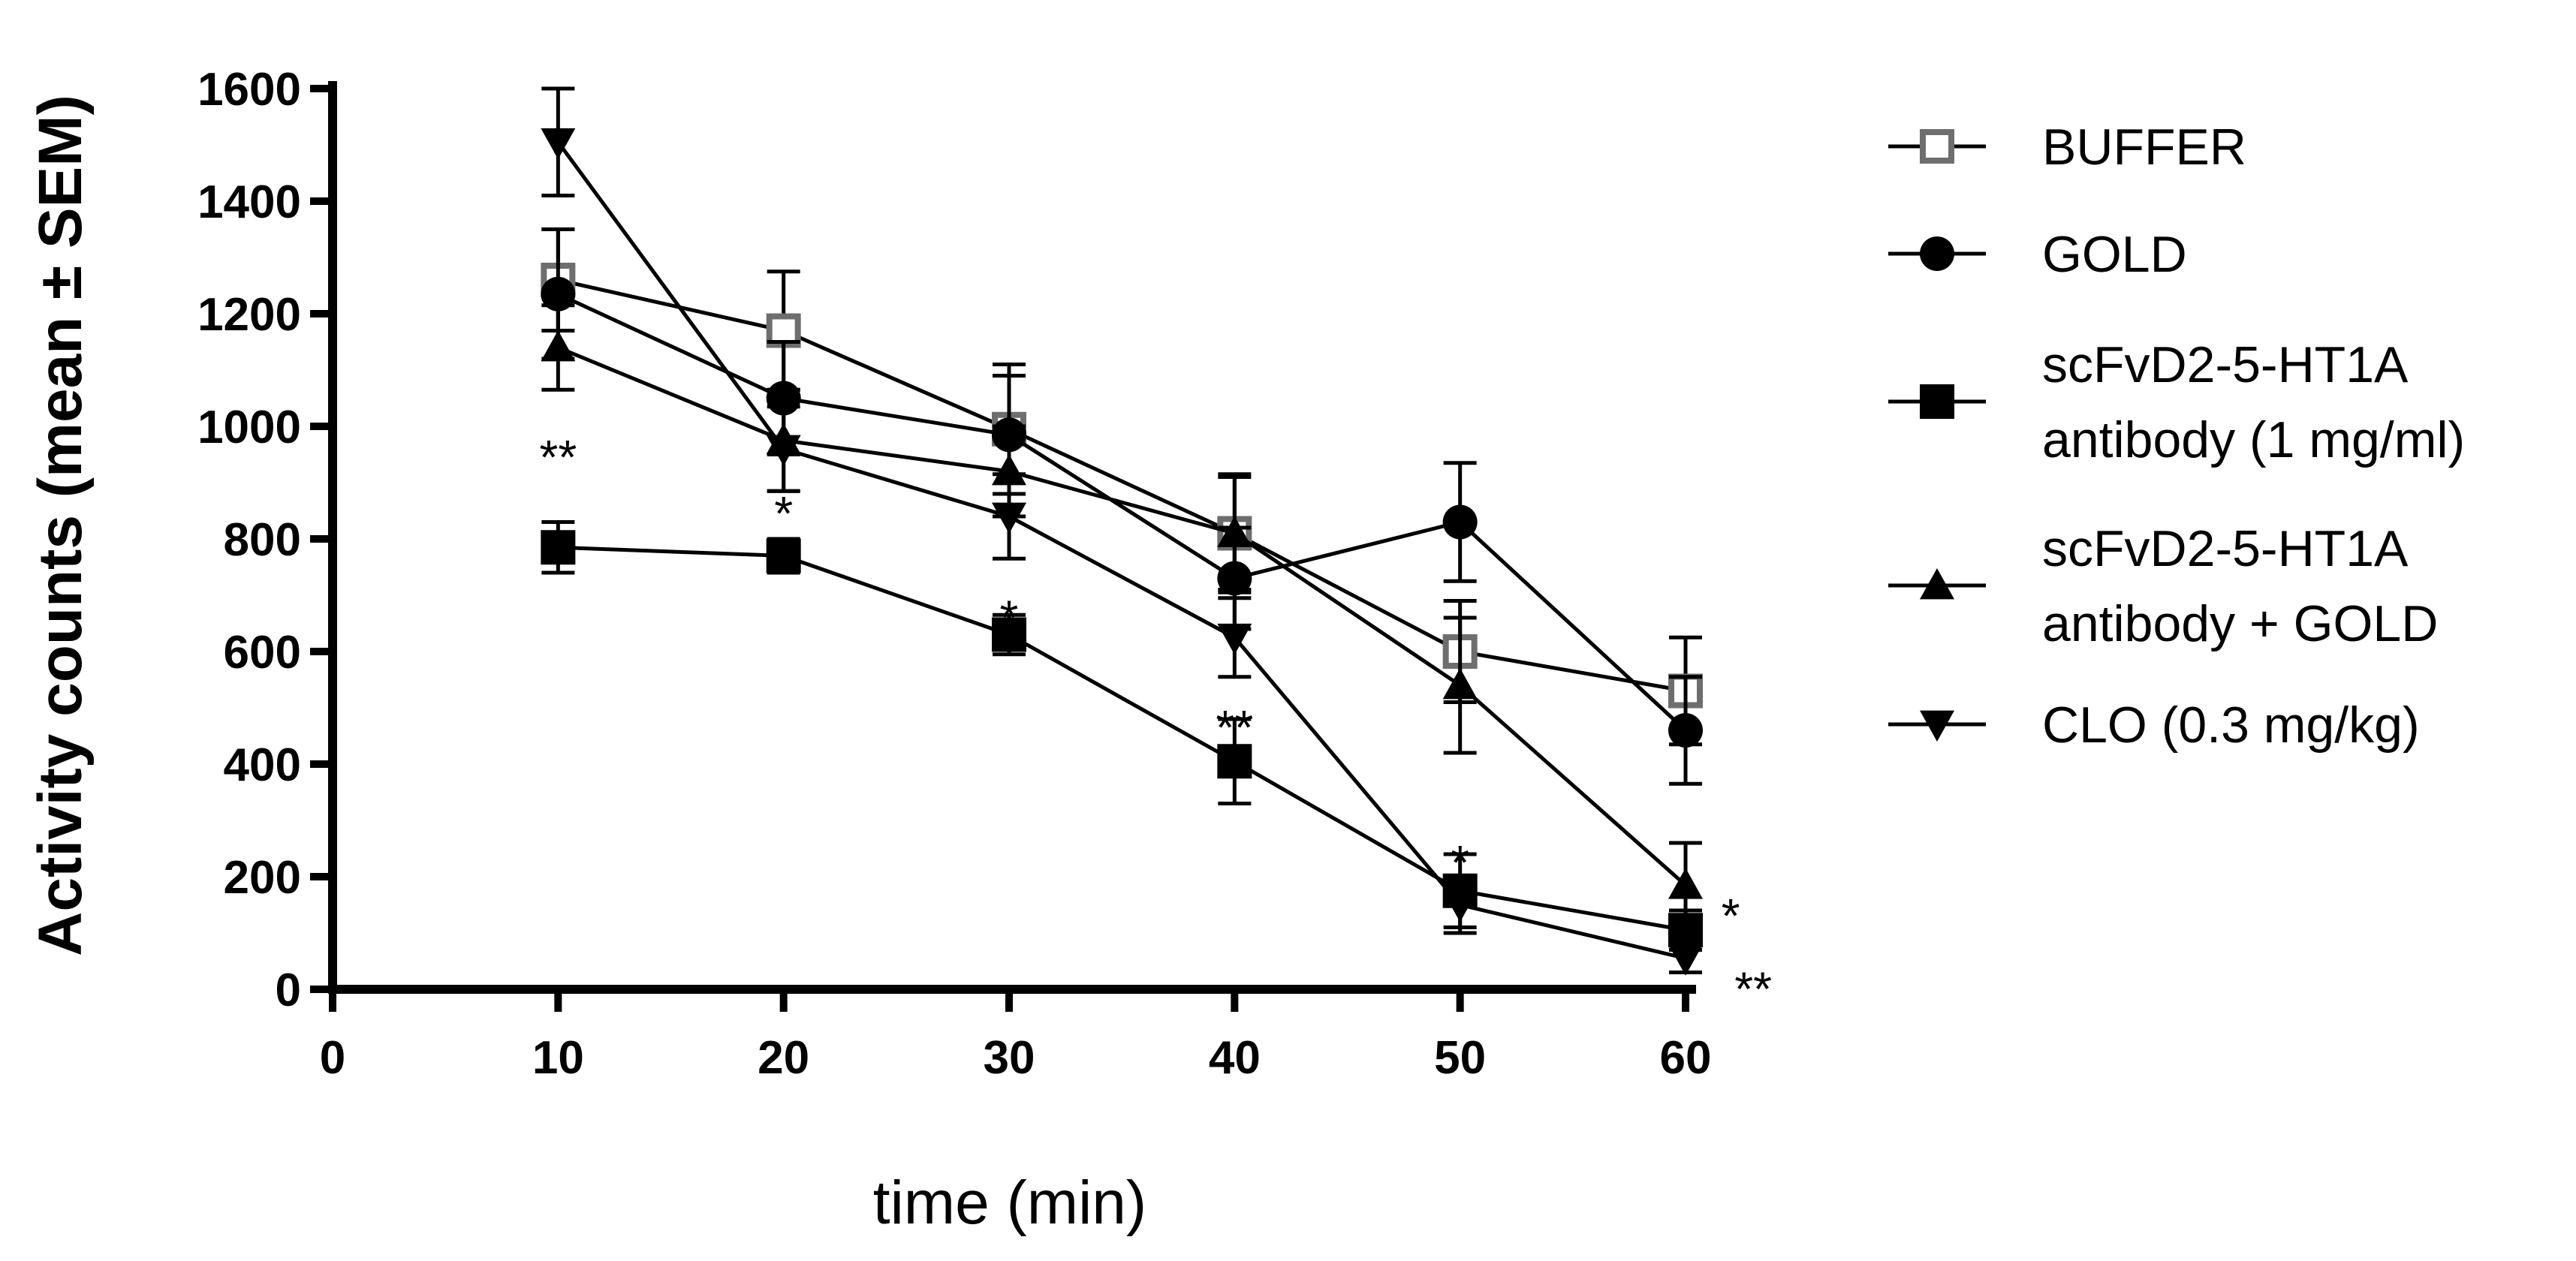  What do you see at coordinates (262, 878) in the screenshot?
I see `y-tick-label: 200` at bounding box center [262, 878].